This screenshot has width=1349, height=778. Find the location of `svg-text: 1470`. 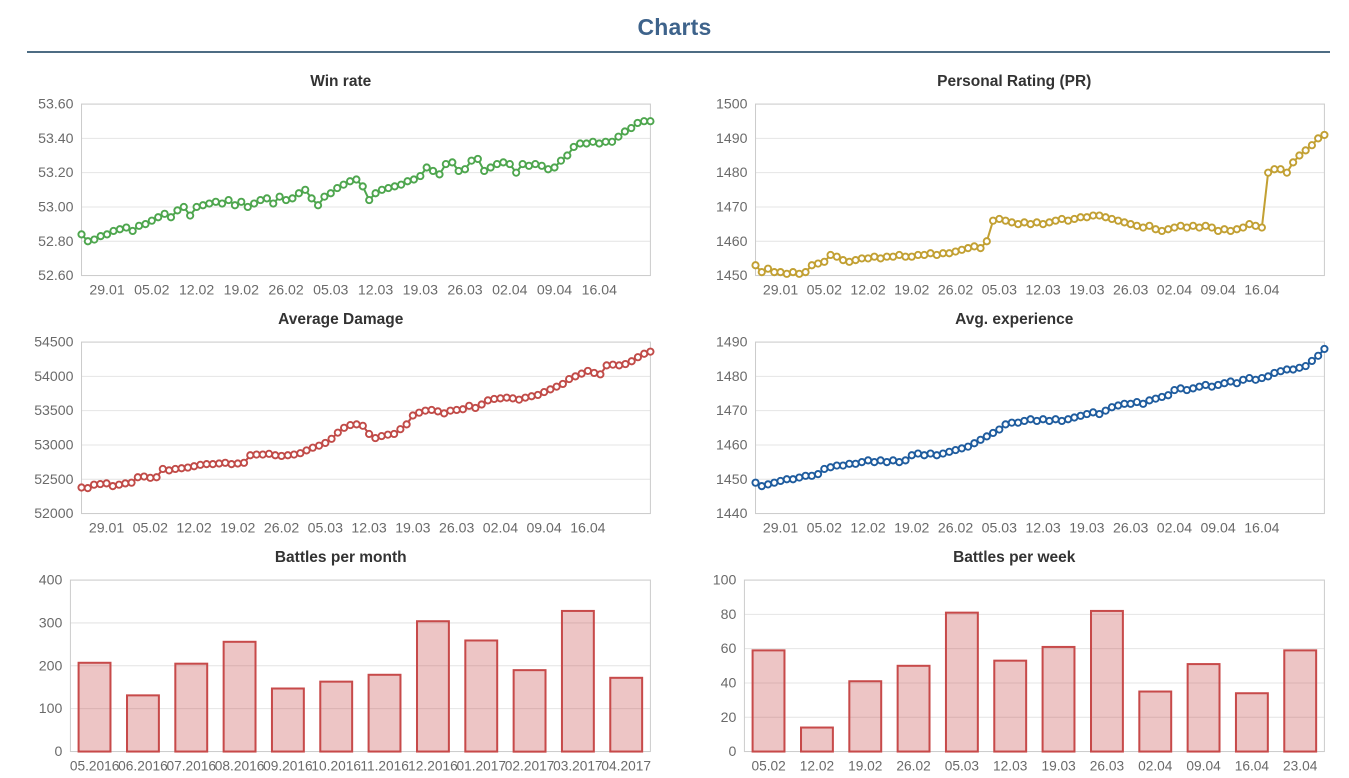

svg-text: 1470 is located at coordinates (732, 410).